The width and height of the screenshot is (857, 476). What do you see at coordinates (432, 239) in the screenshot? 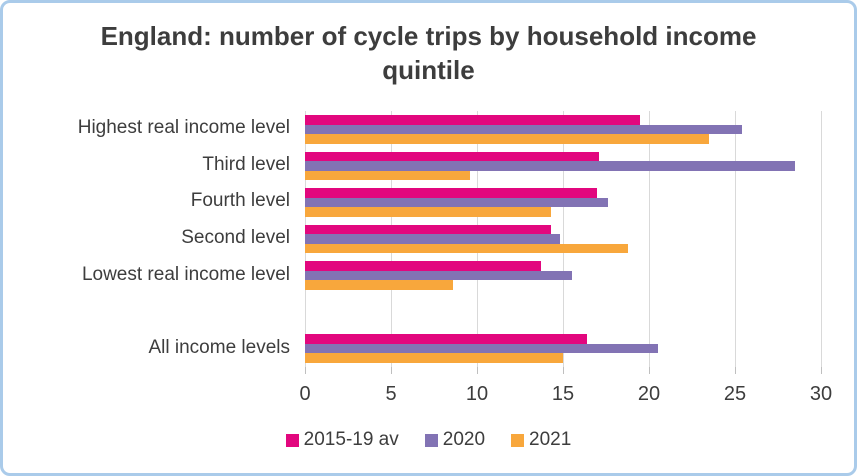
I see `bar-2020-Second level` at bounding box center [432, 239].